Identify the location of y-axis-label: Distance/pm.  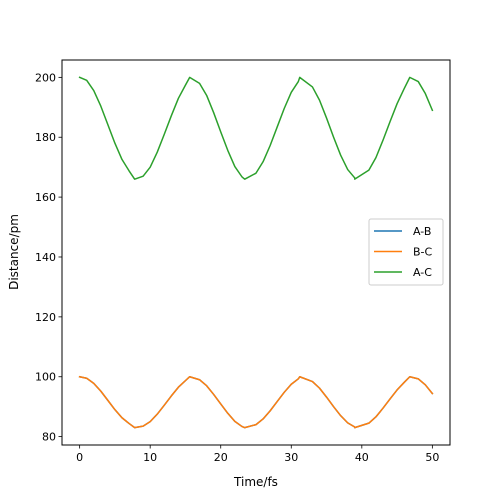
(14, 252).